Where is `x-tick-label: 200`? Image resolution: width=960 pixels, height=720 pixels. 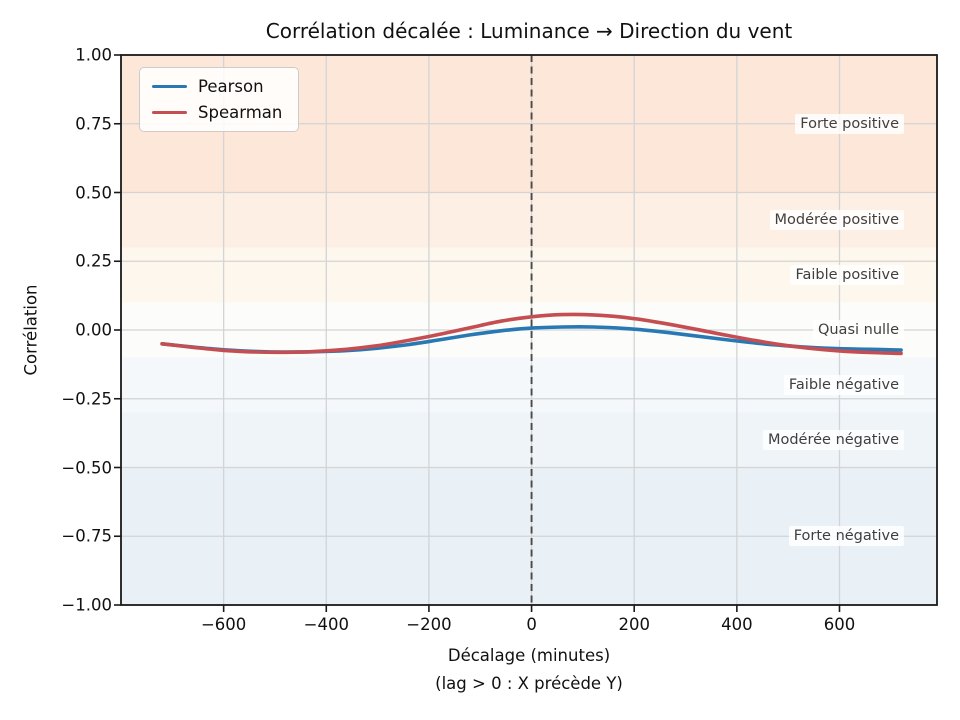
x-tick-label: 200 is located at coordinates (634, 624).